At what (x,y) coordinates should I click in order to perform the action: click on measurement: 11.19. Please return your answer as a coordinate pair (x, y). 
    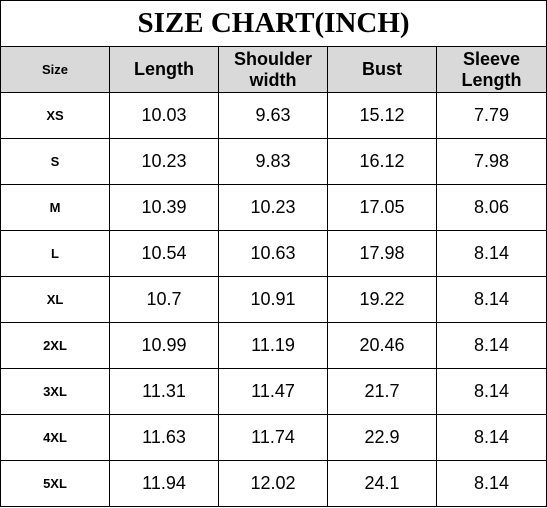
    Looking at the image, I should click on (273, 345).